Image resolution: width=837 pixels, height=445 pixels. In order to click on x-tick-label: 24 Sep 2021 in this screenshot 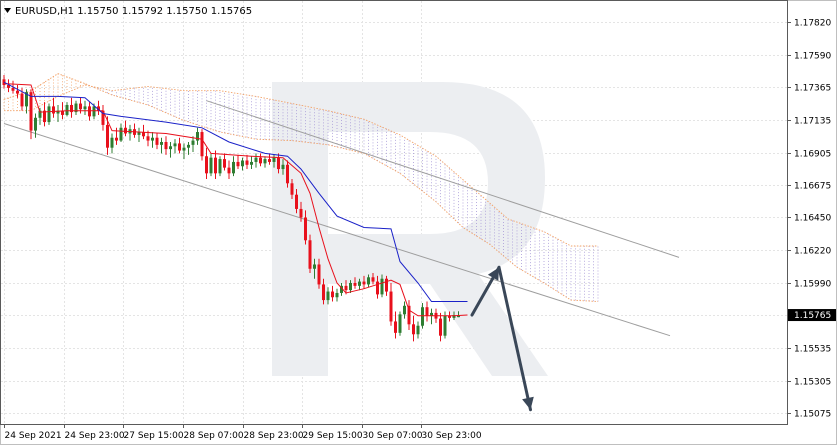, I will do `click(33, 436)`.